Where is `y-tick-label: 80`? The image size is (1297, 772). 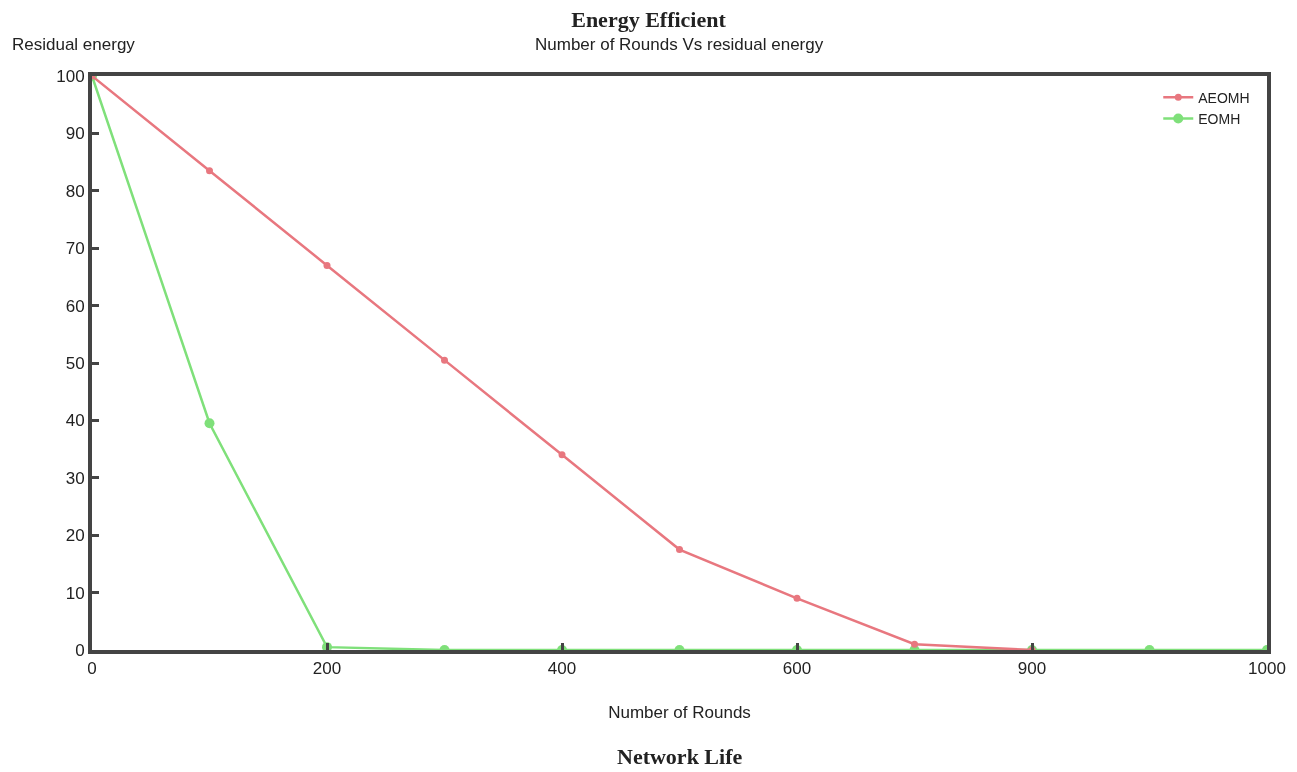
y-tick-label: 80 is located at coordinates (75, 191).